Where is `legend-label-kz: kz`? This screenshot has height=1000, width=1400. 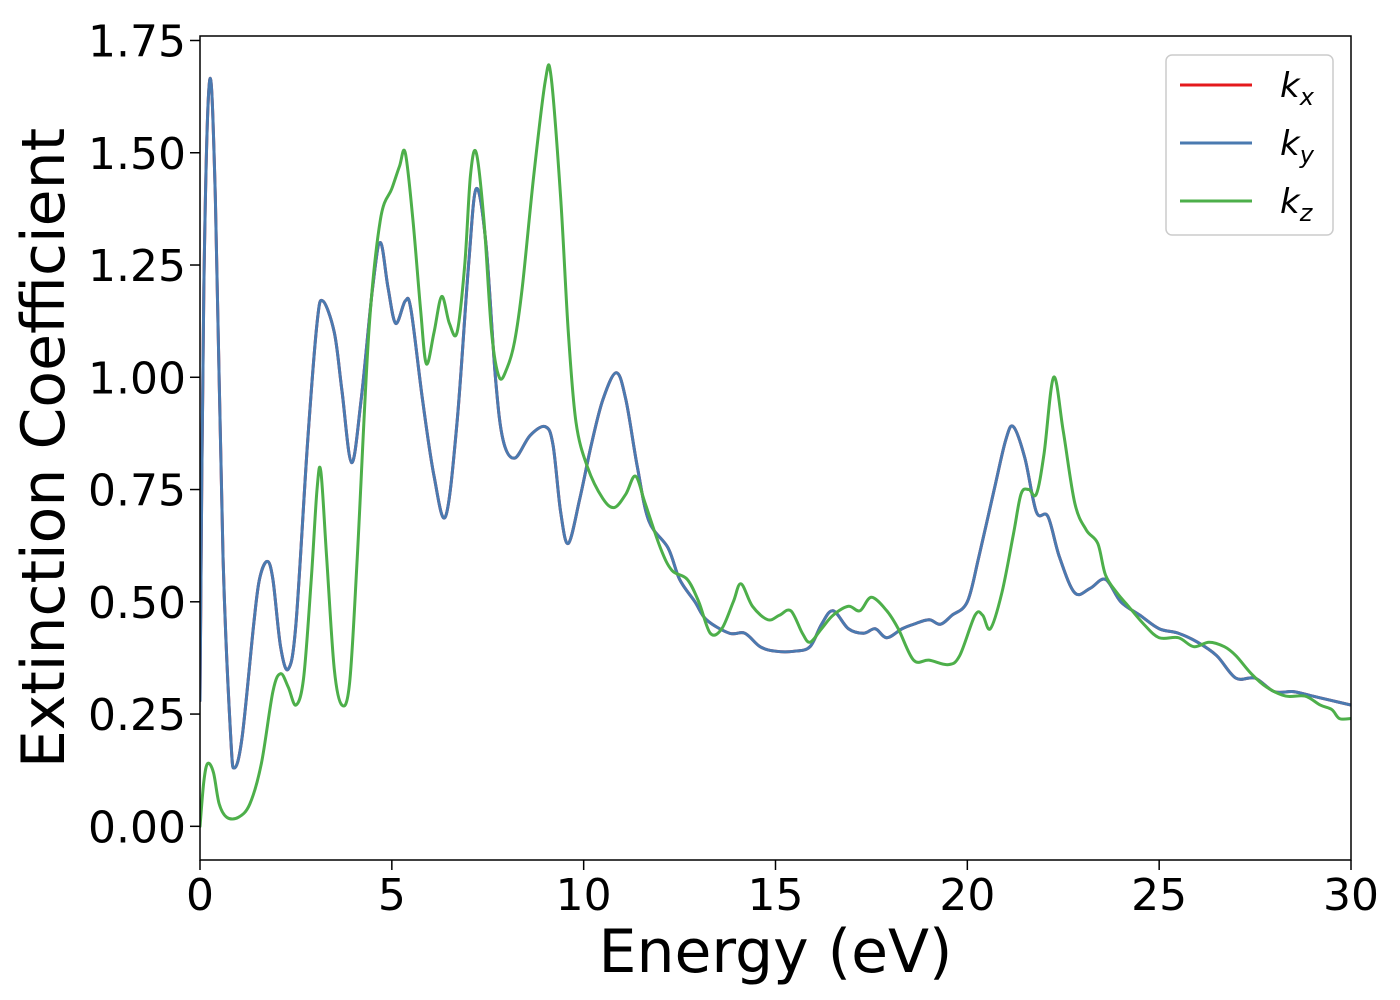
legend-label-kz: kz is located at coordinates (1297, 204).